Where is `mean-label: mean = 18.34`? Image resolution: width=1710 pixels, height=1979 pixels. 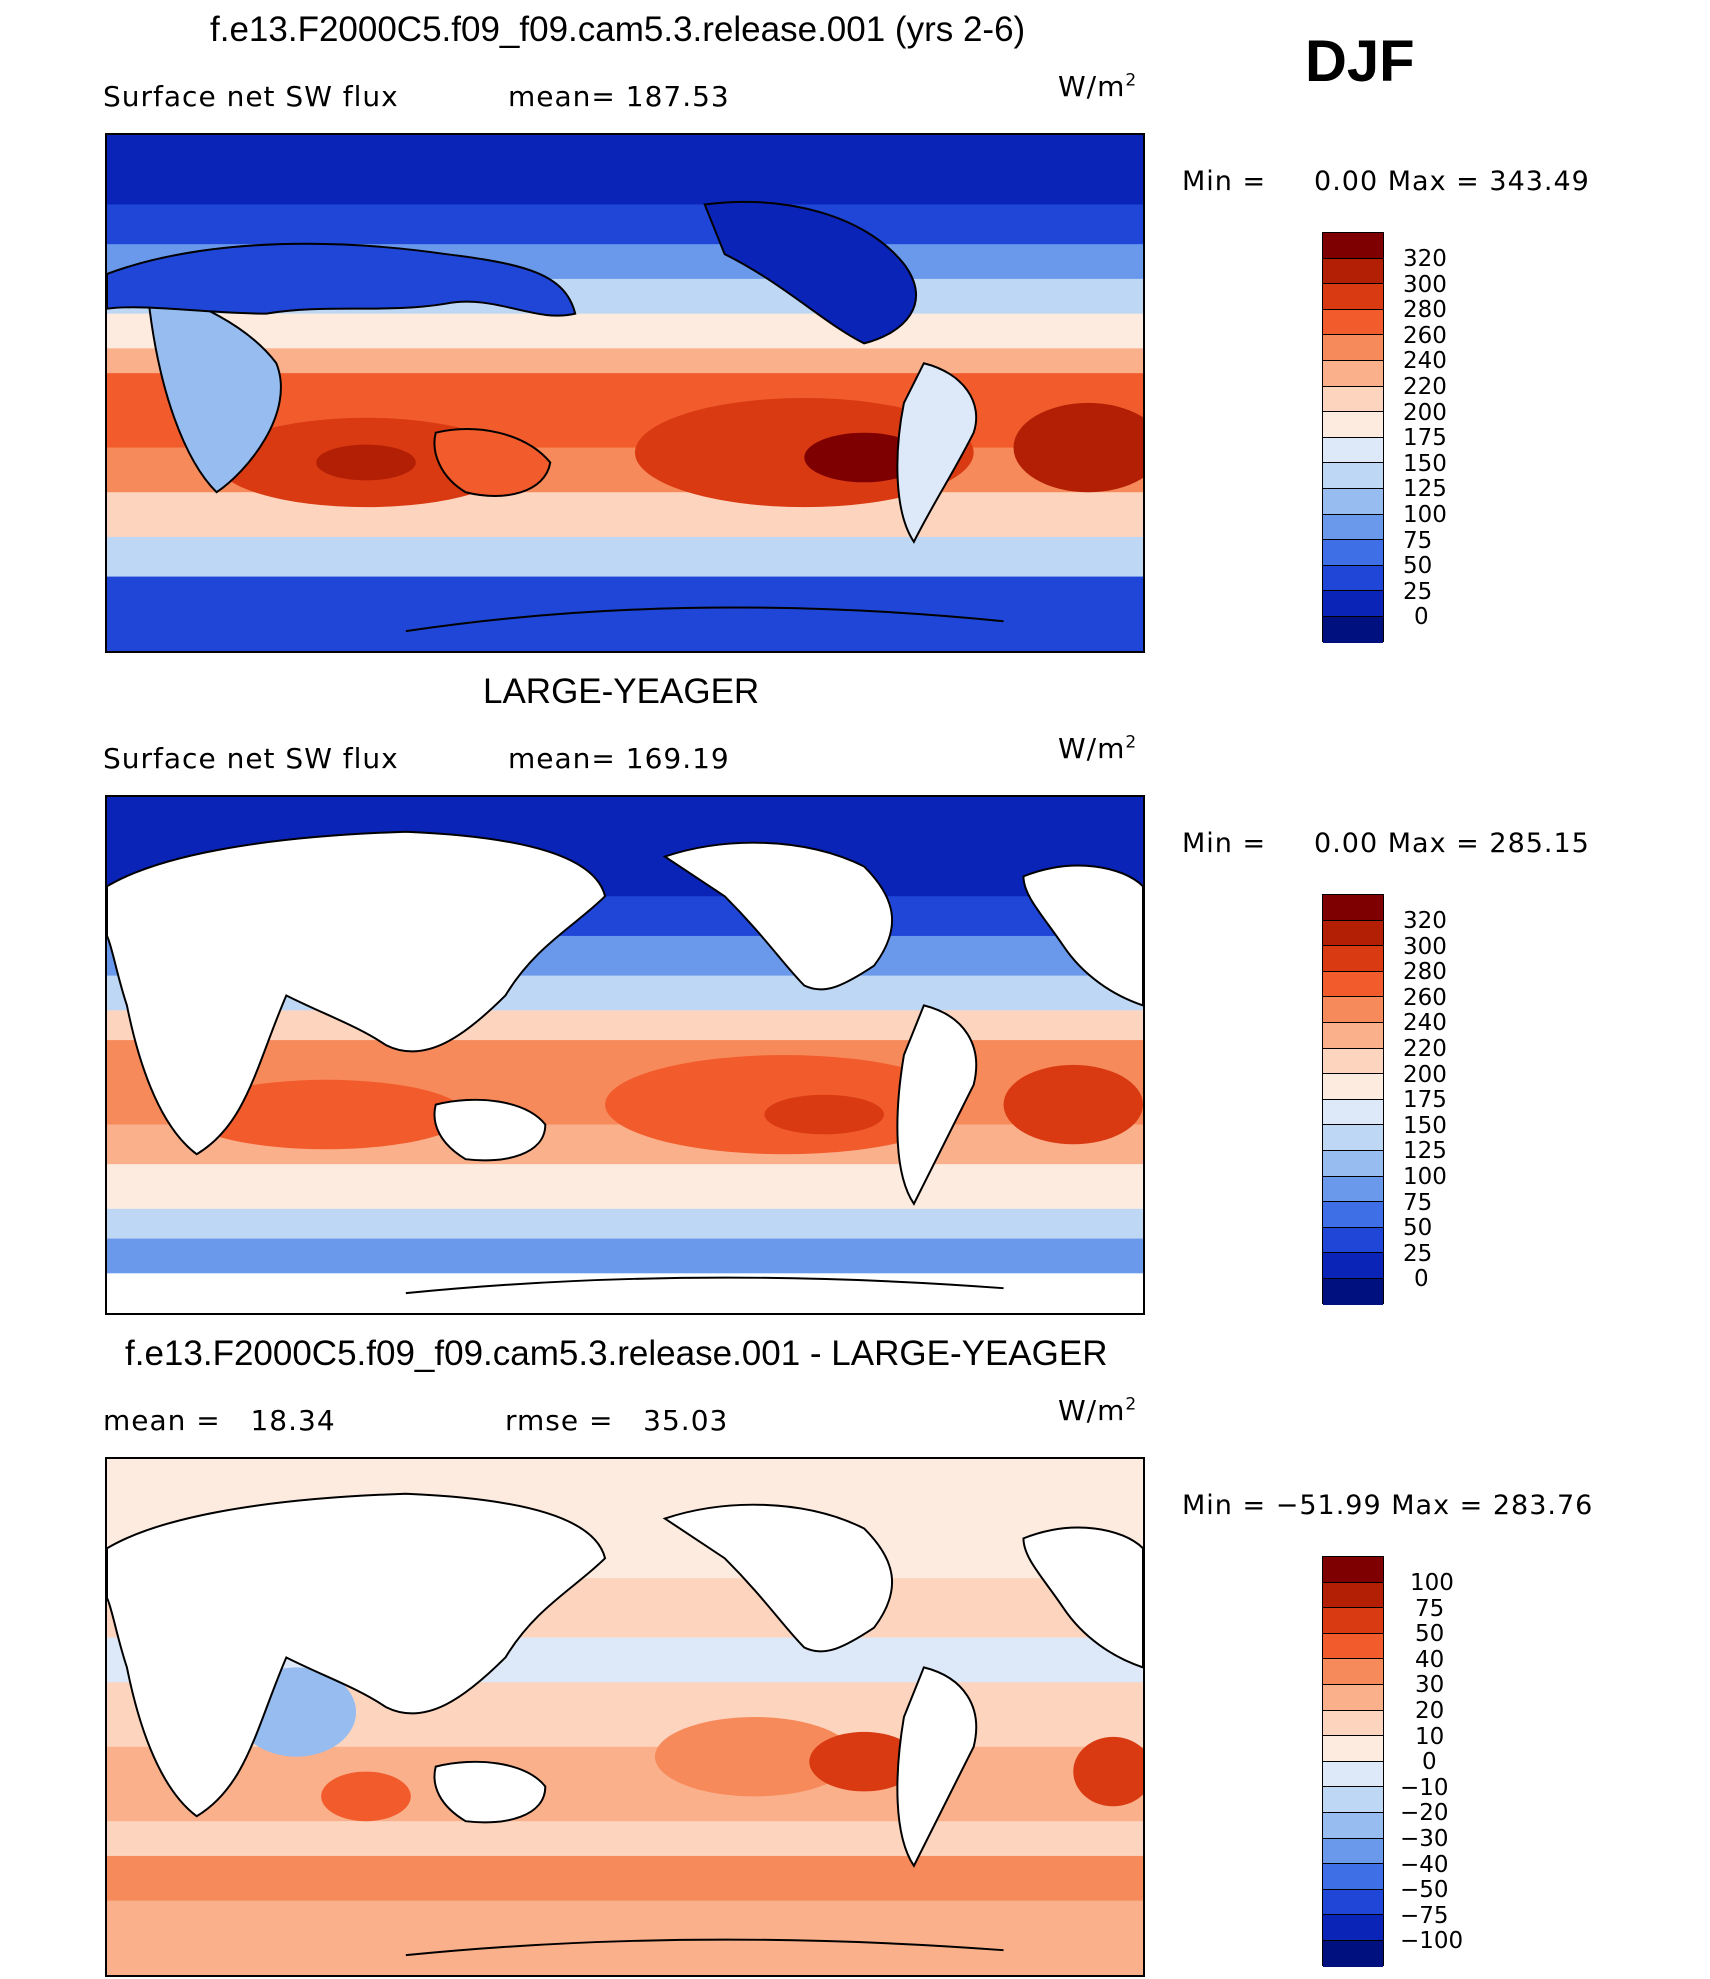 mean-label: mean = 18.34 is located at coordinates (219, 1420).